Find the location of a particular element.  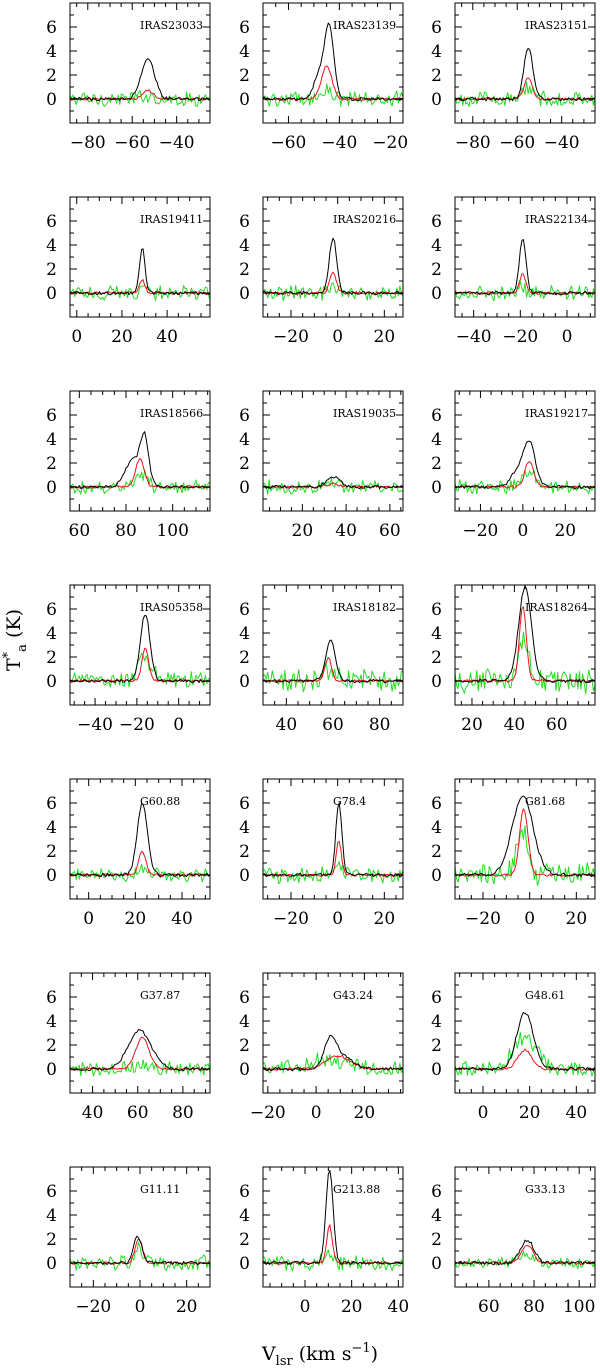

panel-iras05358: 0 2 4 6 −40 −20 0 IRAS05358 is located at coordinates (128, 659).